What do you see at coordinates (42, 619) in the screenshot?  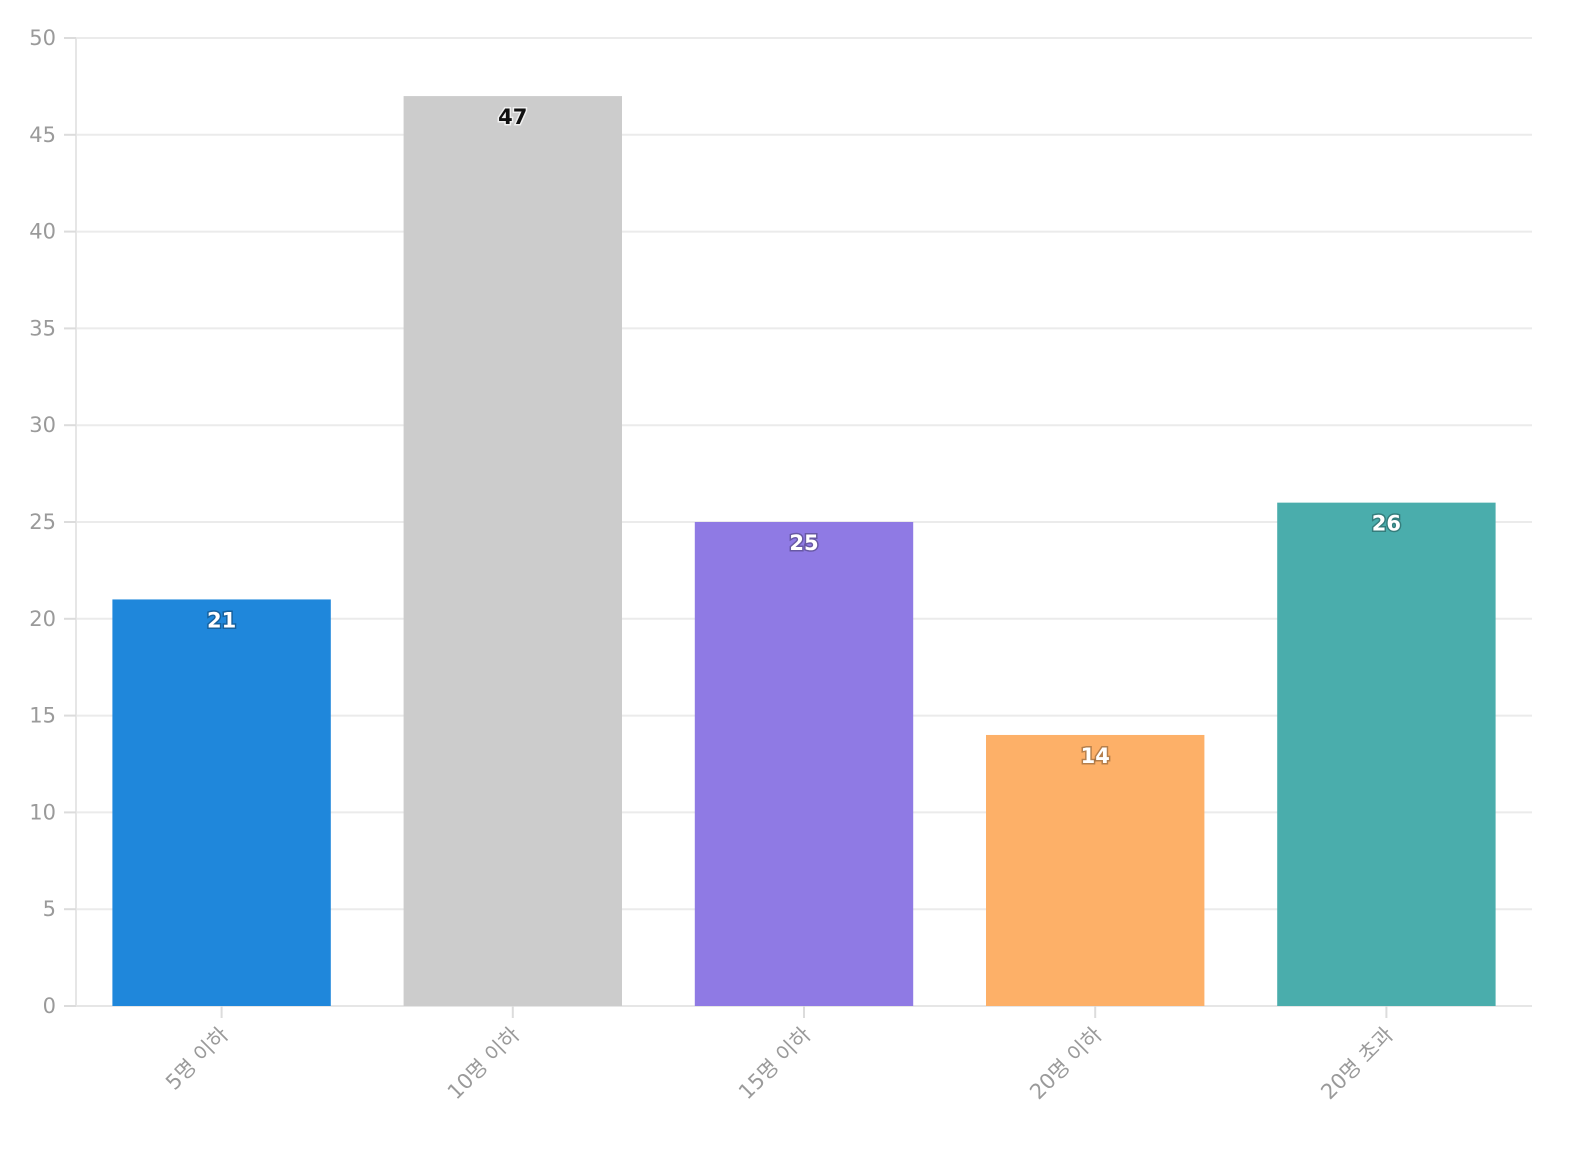 I see `y-tick-label: 20` at bounding box center [42, 619].